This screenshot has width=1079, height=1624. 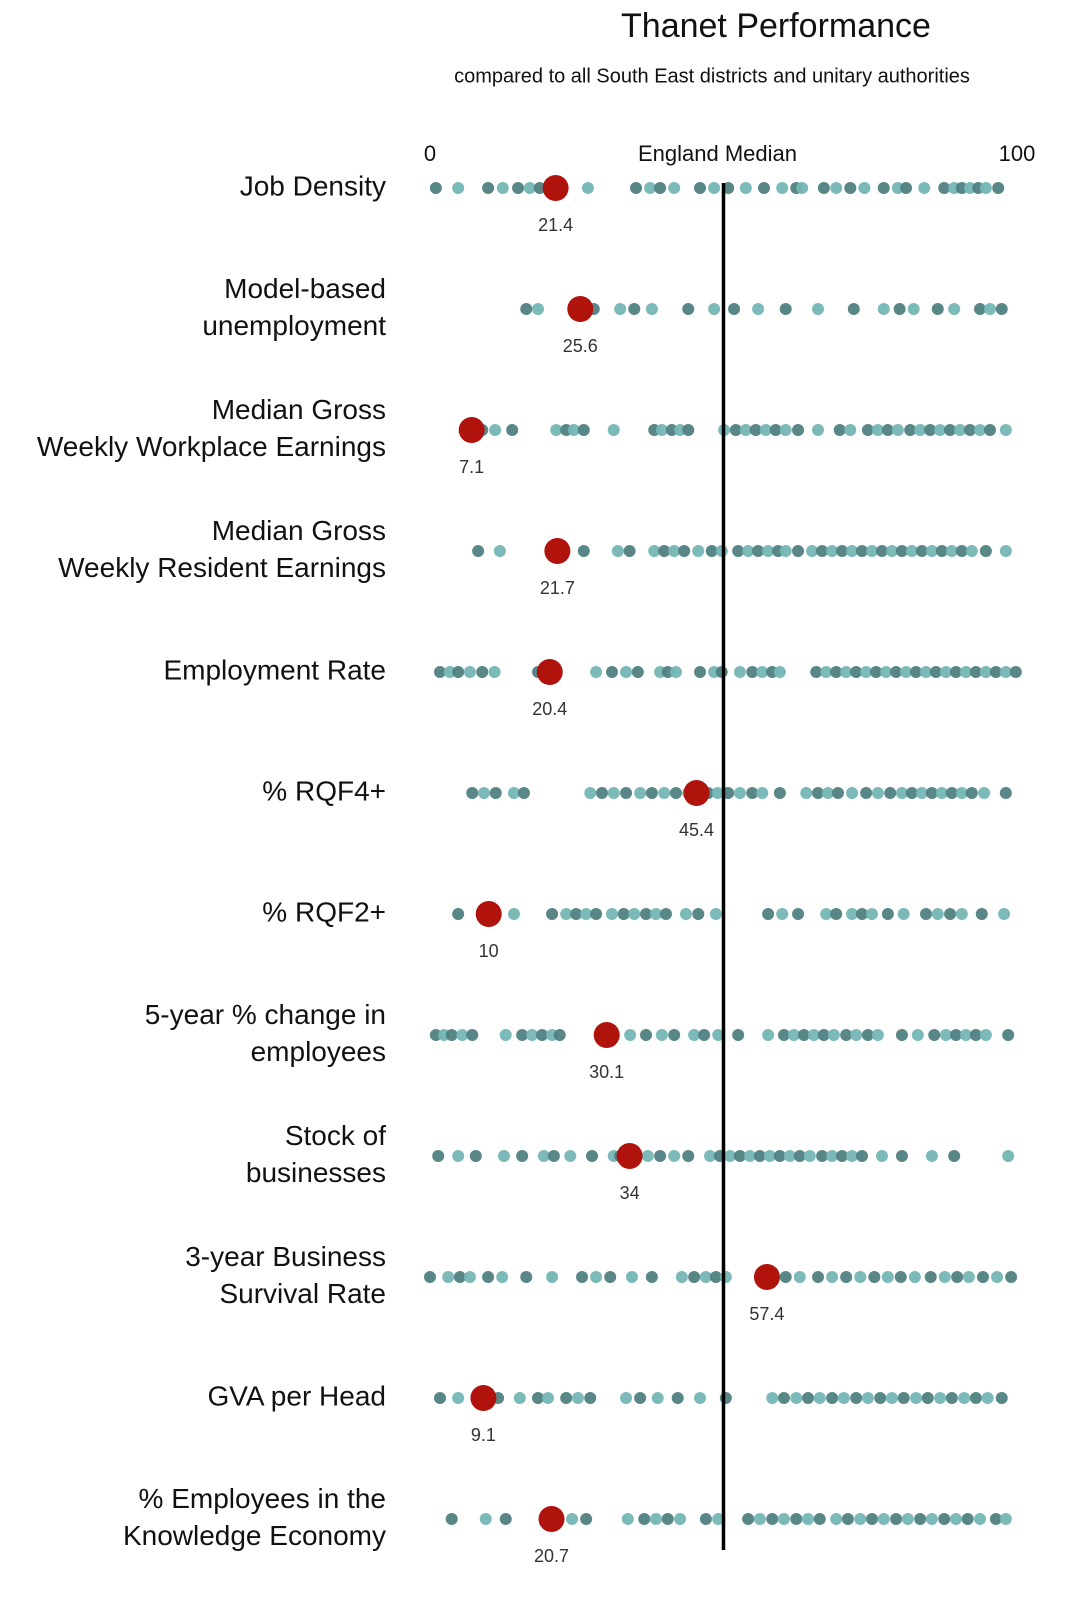 I want to click on x-tick-label: 0, so click(x=430, y=153).